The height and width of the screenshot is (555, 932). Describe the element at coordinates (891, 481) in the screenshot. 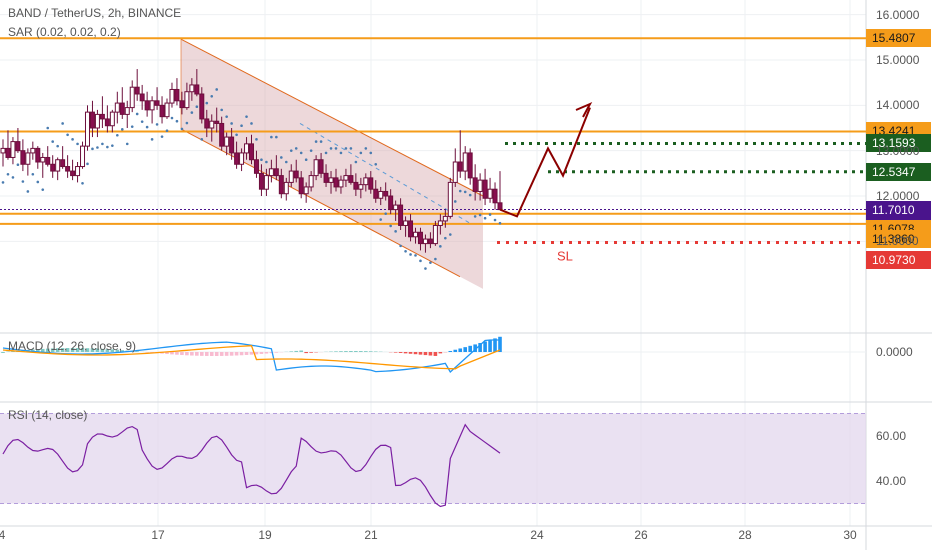

I see `rsi-axis-tick: 40.00` at that location.